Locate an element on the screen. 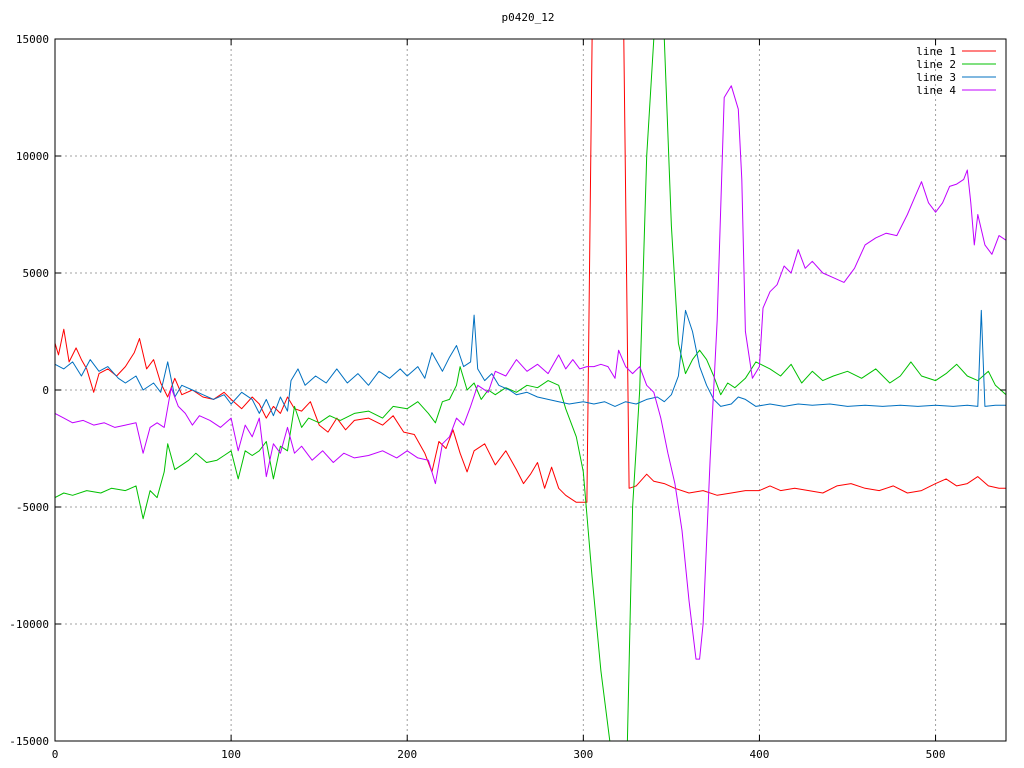 The width and height of the screenshot is (1024, 768). x-tick-label: 500 is located at coordinates (936, 754).